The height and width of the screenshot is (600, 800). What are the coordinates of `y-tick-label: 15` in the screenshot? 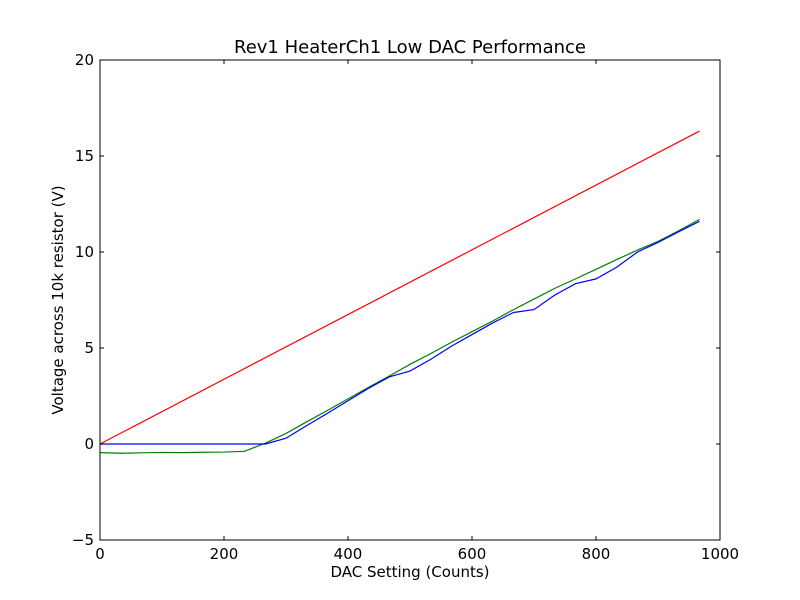 It's located at (84, 156).